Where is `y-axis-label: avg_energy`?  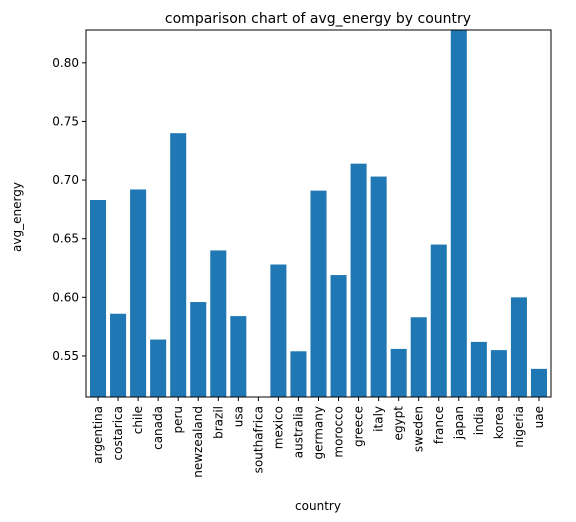
y-axis-label: avg_energy is located at coordinates (17, 217).